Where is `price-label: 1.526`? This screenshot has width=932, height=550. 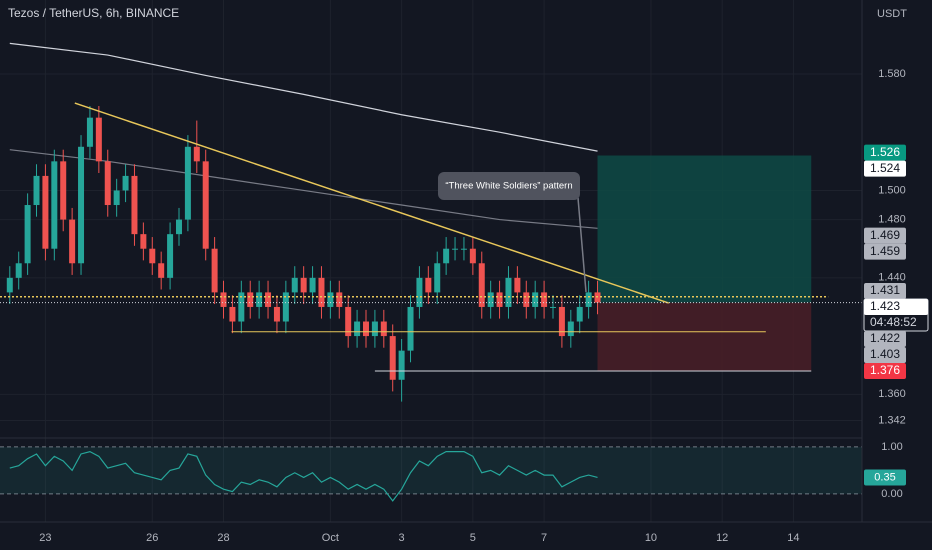
price-label: 1.526 is located at coordinates (885, 152).